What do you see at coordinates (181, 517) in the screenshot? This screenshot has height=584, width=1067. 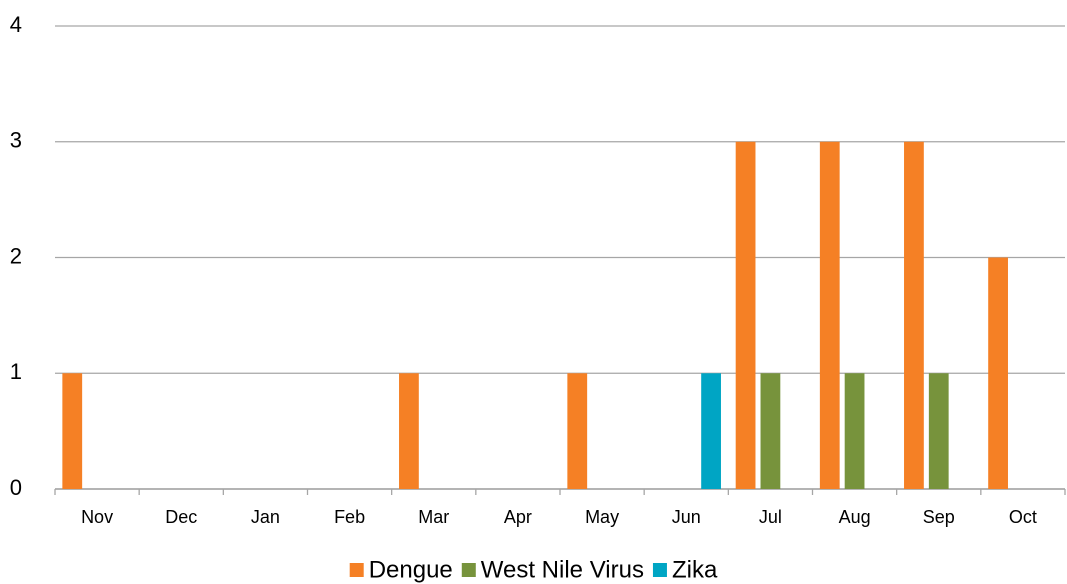 I see `x-tick-label: Dec` at bounding box center [181, 517].